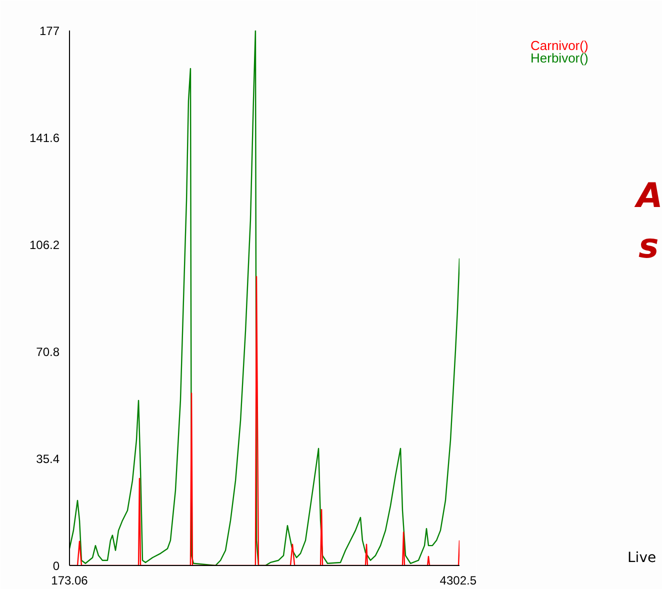 The image size is (662, 589). What do you see at coordinates (69, 581) in the screenshot?
I see `x-tick-label: 173.06` at bounding box center [69, 581].